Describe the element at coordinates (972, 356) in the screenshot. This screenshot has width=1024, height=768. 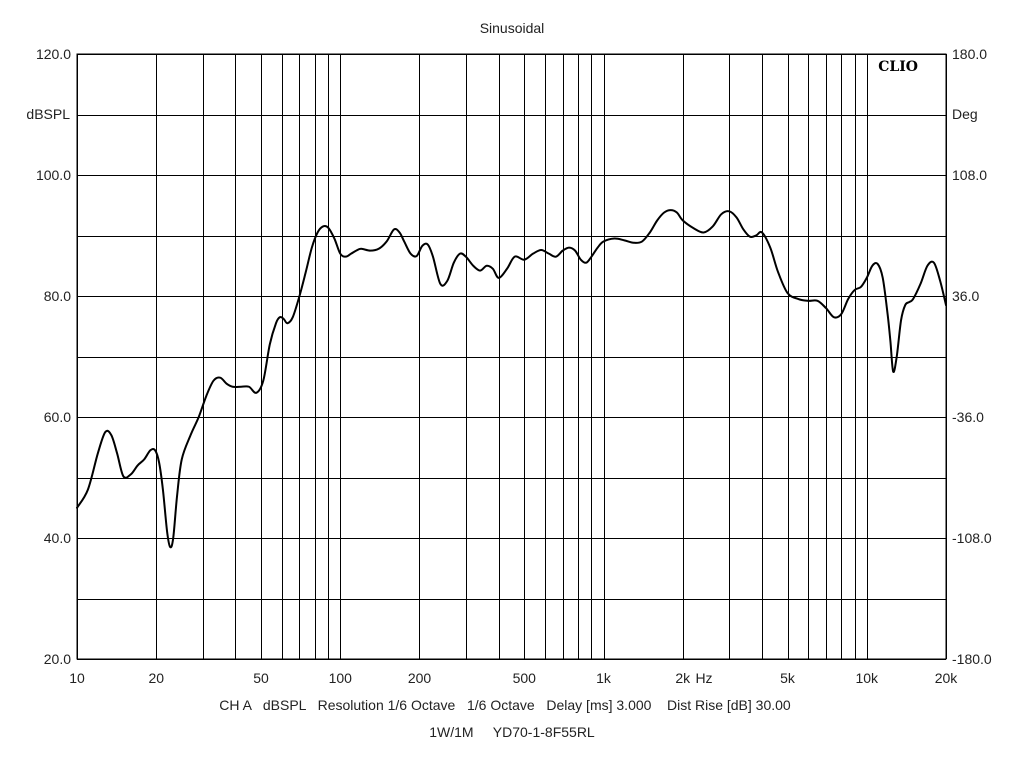
I see `y2-axis-tick-labels: 180.0 108.0 36.0 -36.0 -108.0 -180.0` at that location.